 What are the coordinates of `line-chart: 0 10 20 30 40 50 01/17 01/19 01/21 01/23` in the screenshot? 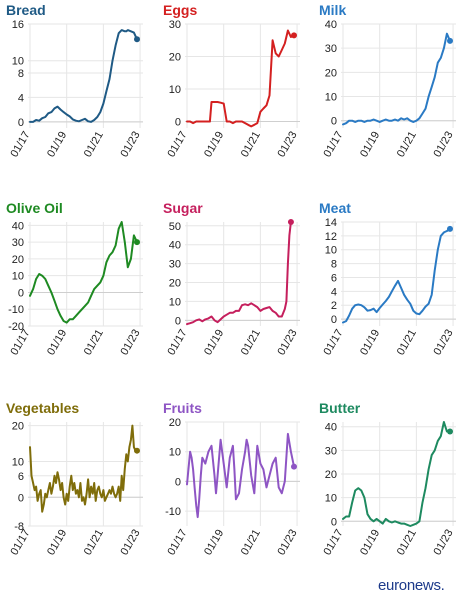 It's located at (233, 298).